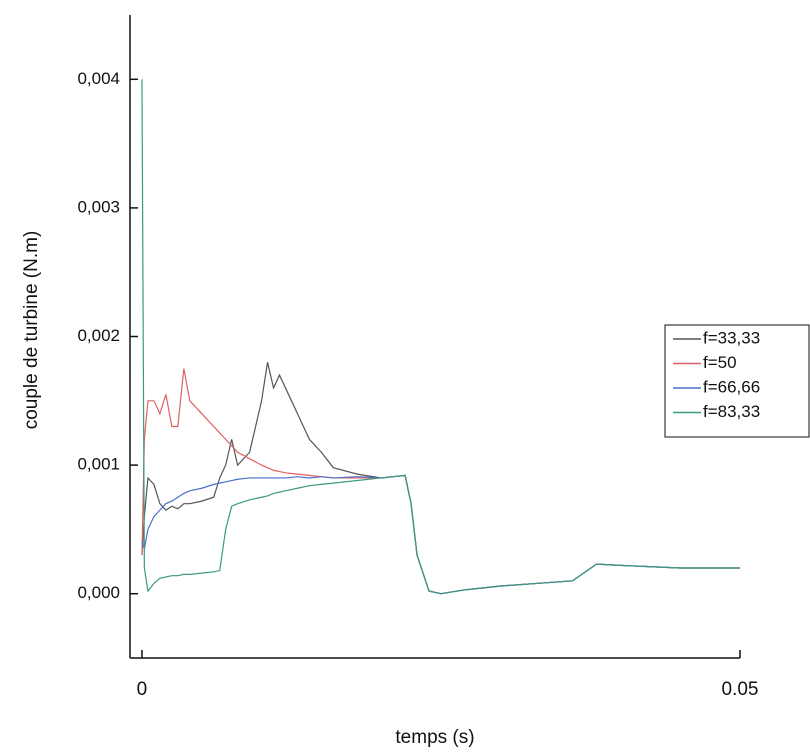  I want to click on y-tick-label: 0,002, so click(98, 335).